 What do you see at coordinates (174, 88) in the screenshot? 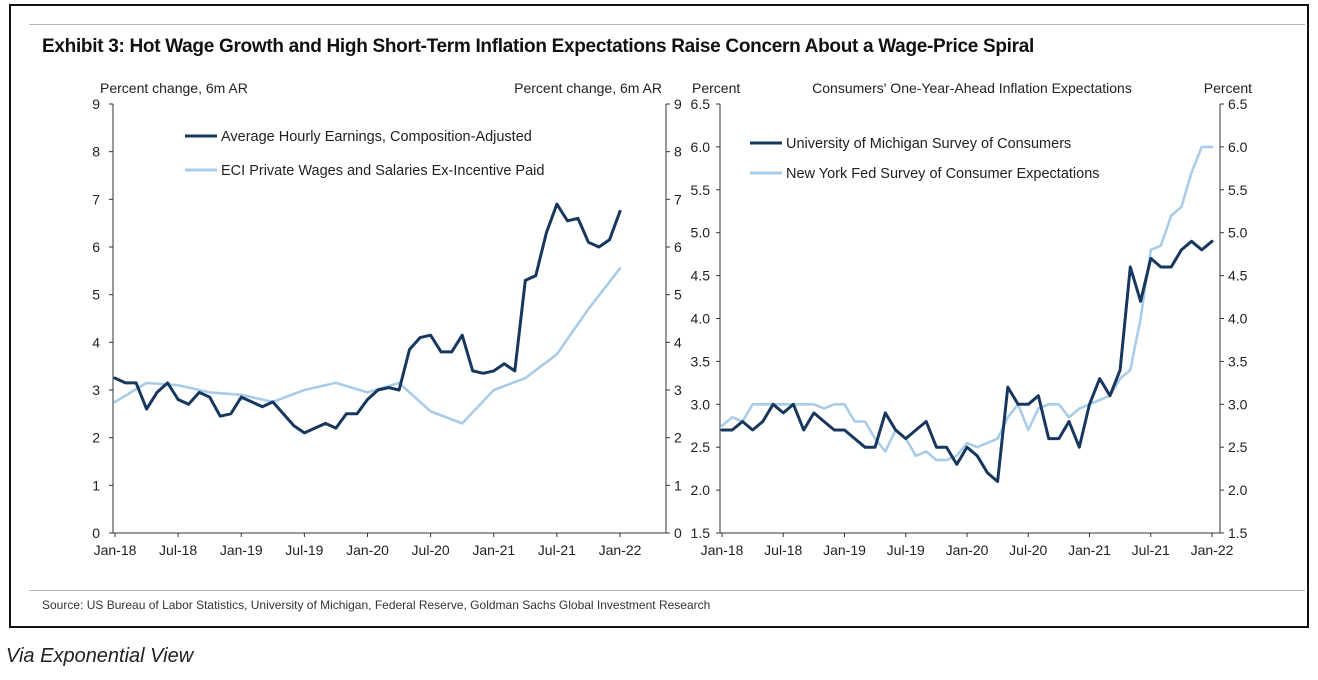
I see `y-axis-label-left: Percent change, 6m AR` at bounding box center [174, 88].